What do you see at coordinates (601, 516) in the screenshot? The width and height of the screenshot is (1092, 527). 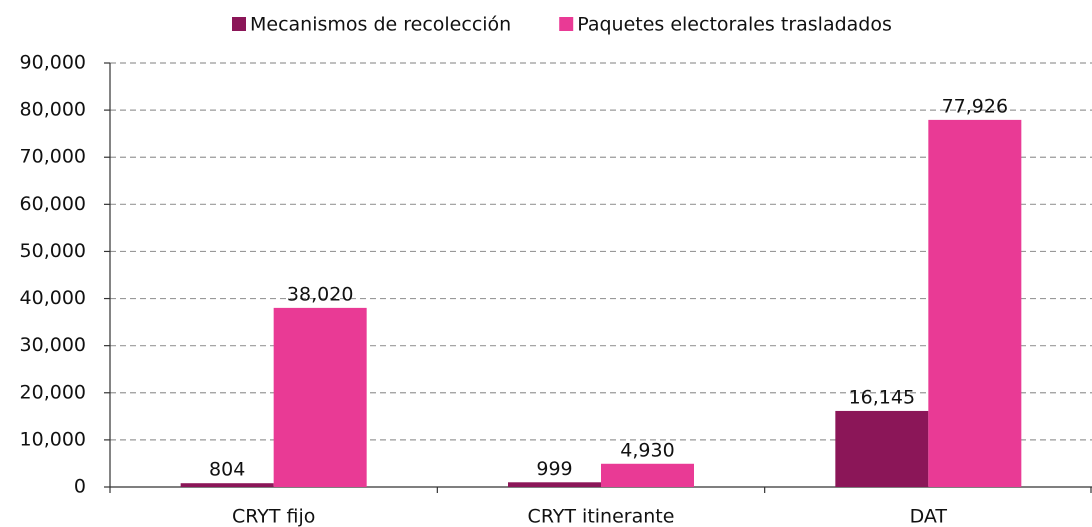 I see `x-tick-label: CRYT itinerante` at bounding box center [601, 516].